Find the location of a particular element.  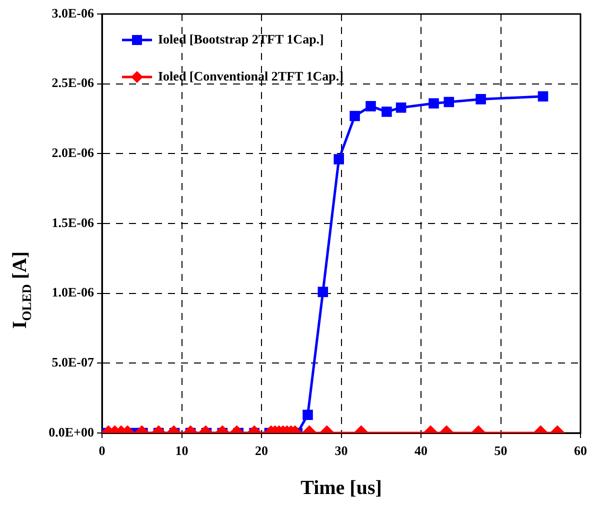

y-tick-label: 2.5E-06 is located at coordinates (73, 82).